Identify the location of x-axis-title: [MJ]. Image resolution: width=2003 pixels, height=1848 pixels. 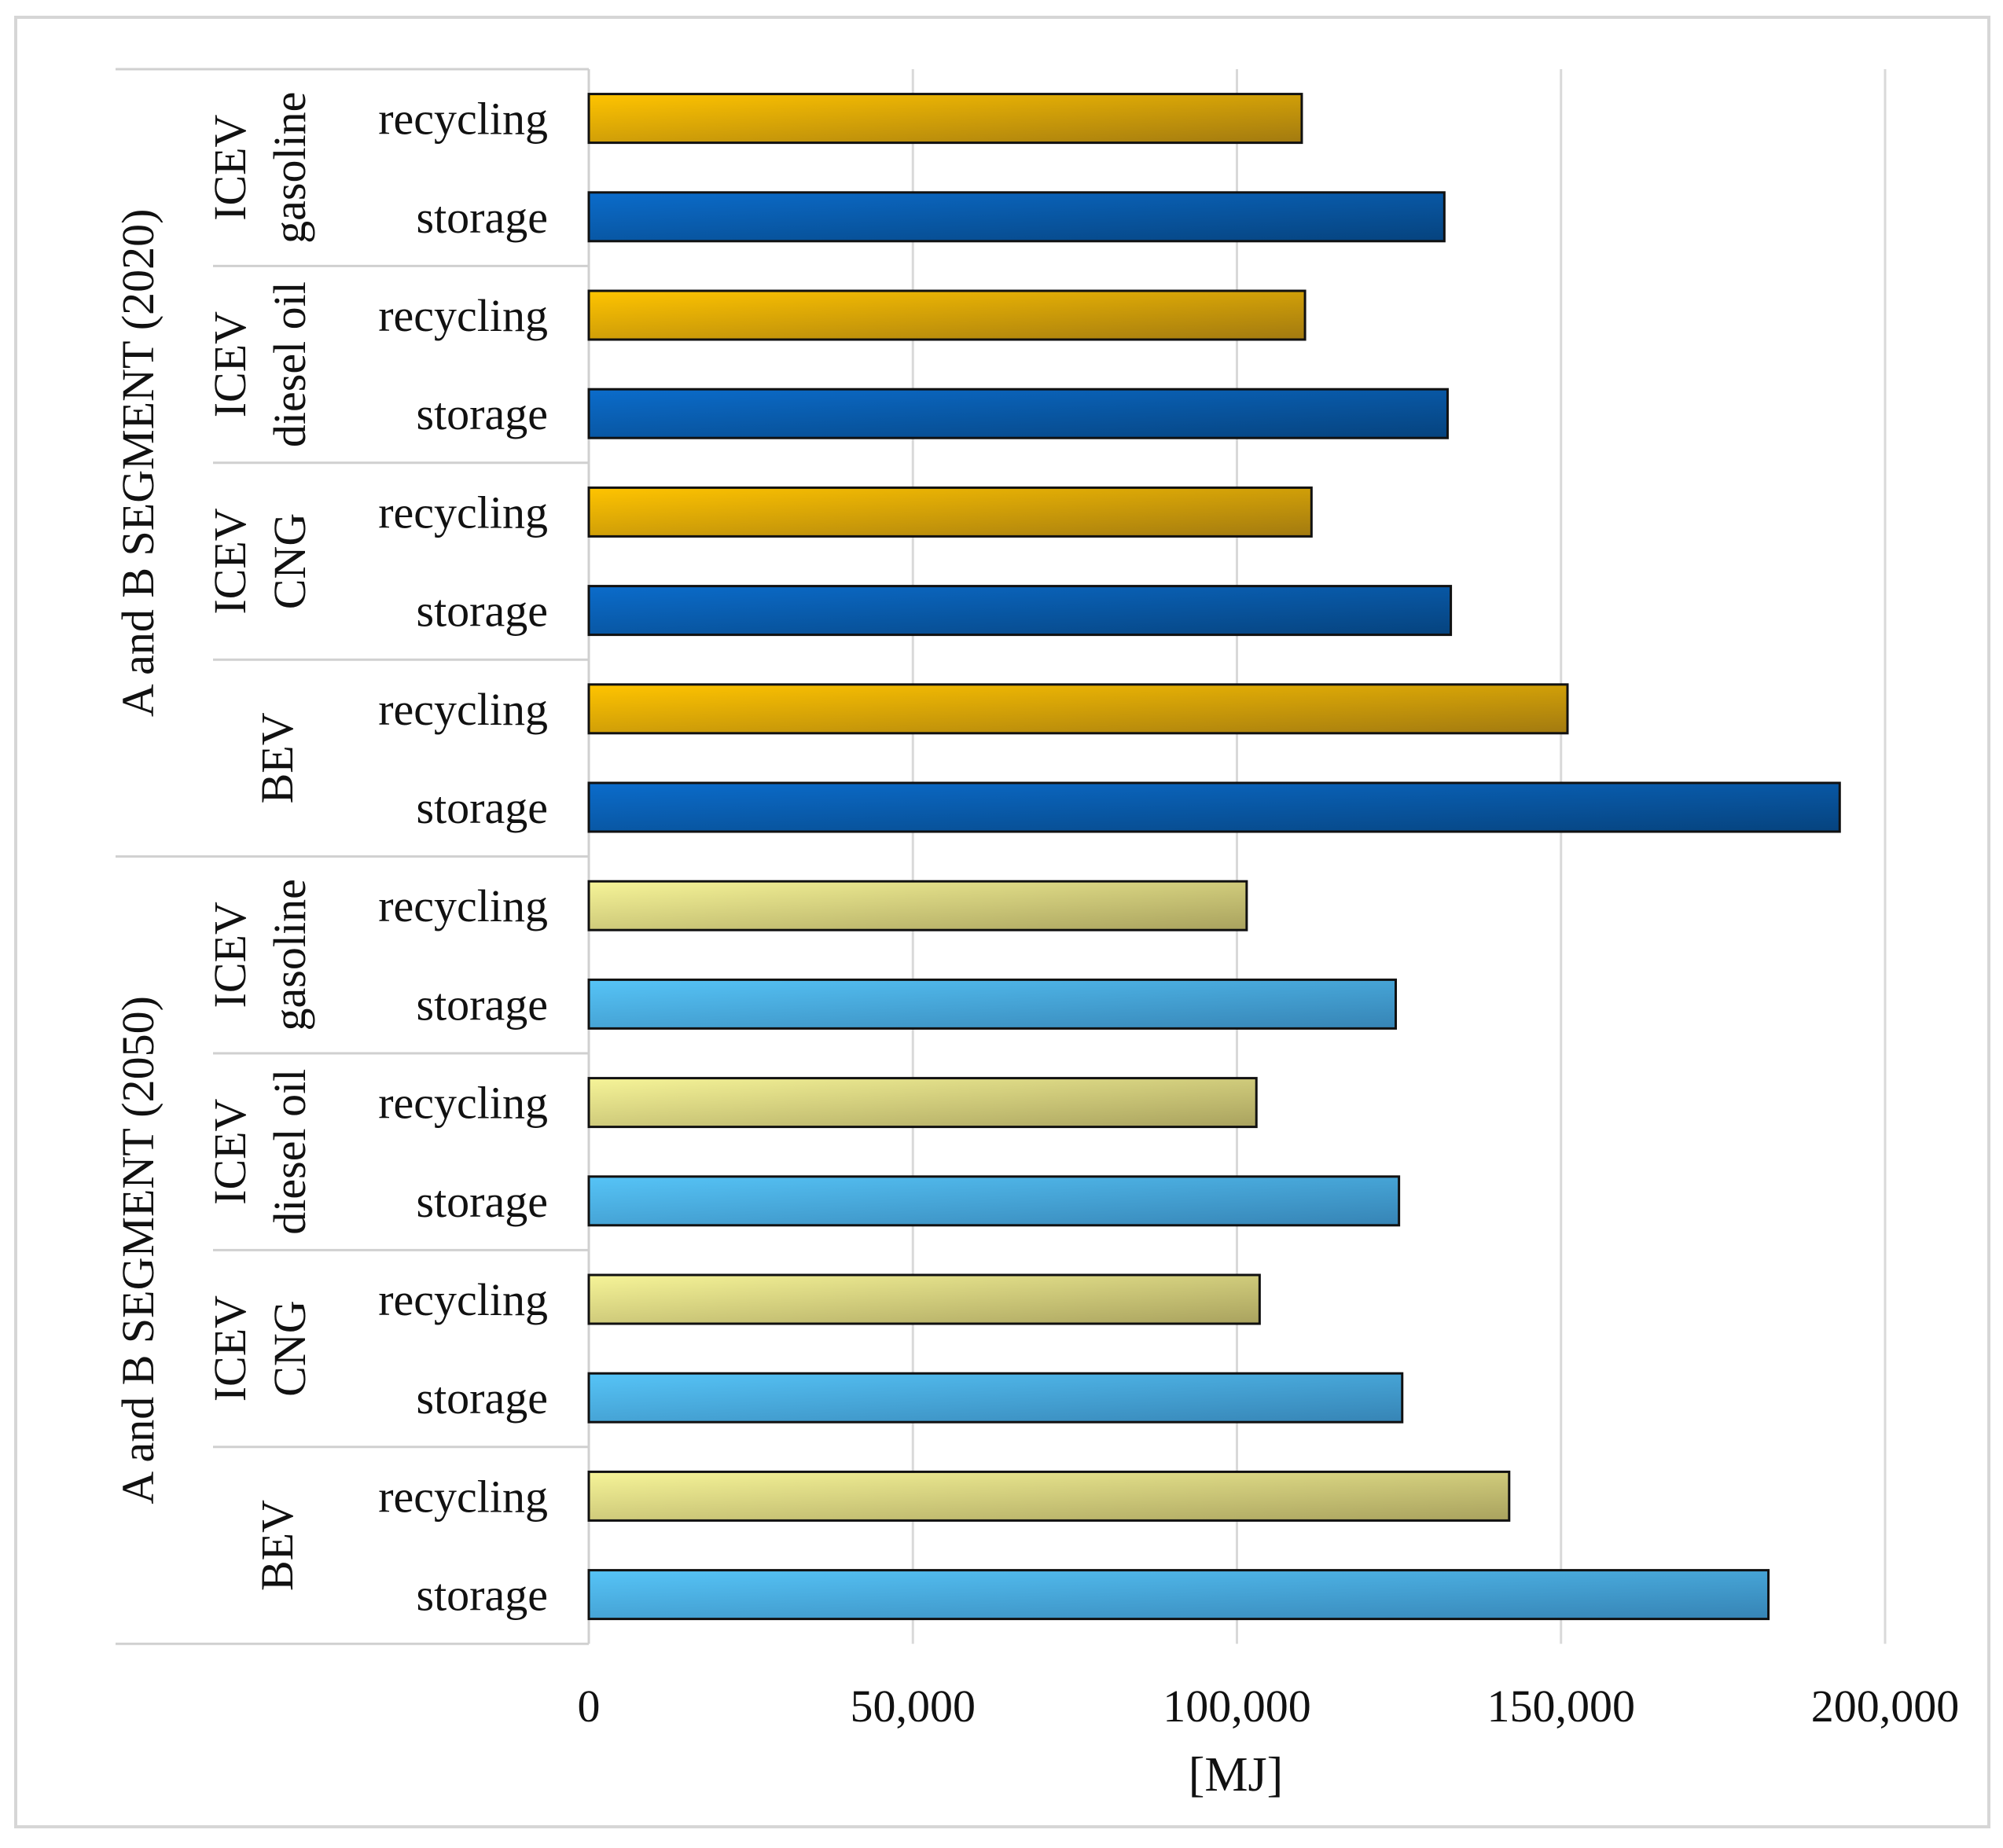
(1236, 1775).